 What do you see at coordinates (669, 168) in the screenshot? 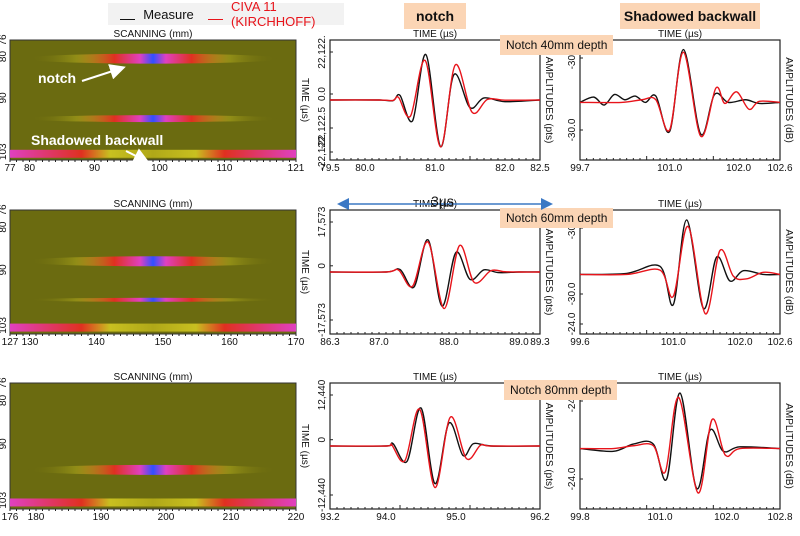
I see `x-tick-label: 101.0` at bounding box center [669, 168].